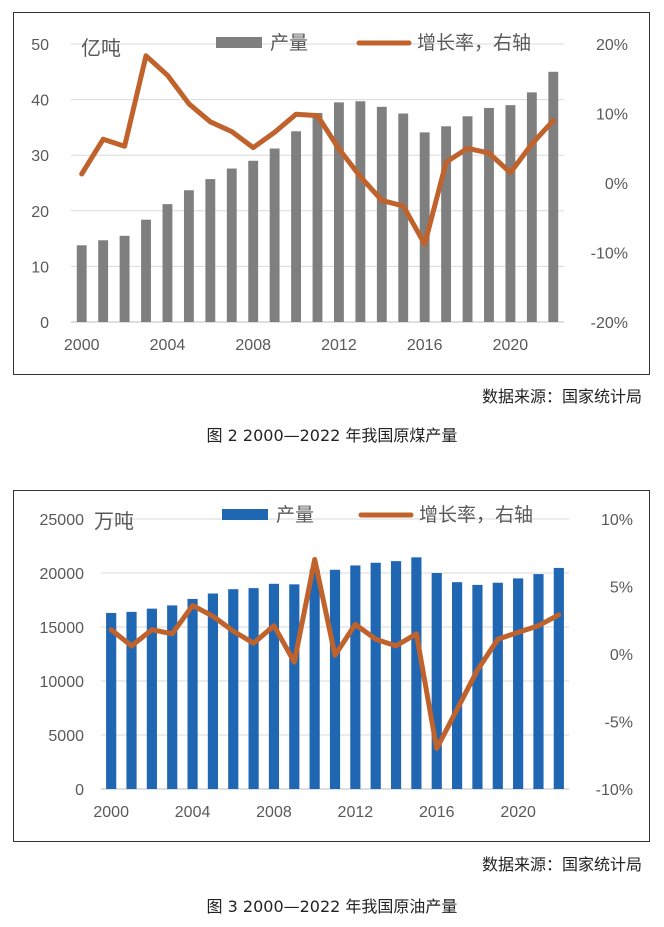  Describe the element at coordinates (114, 521) in the screenshot. I see `unit-label: 万吨` at that location.